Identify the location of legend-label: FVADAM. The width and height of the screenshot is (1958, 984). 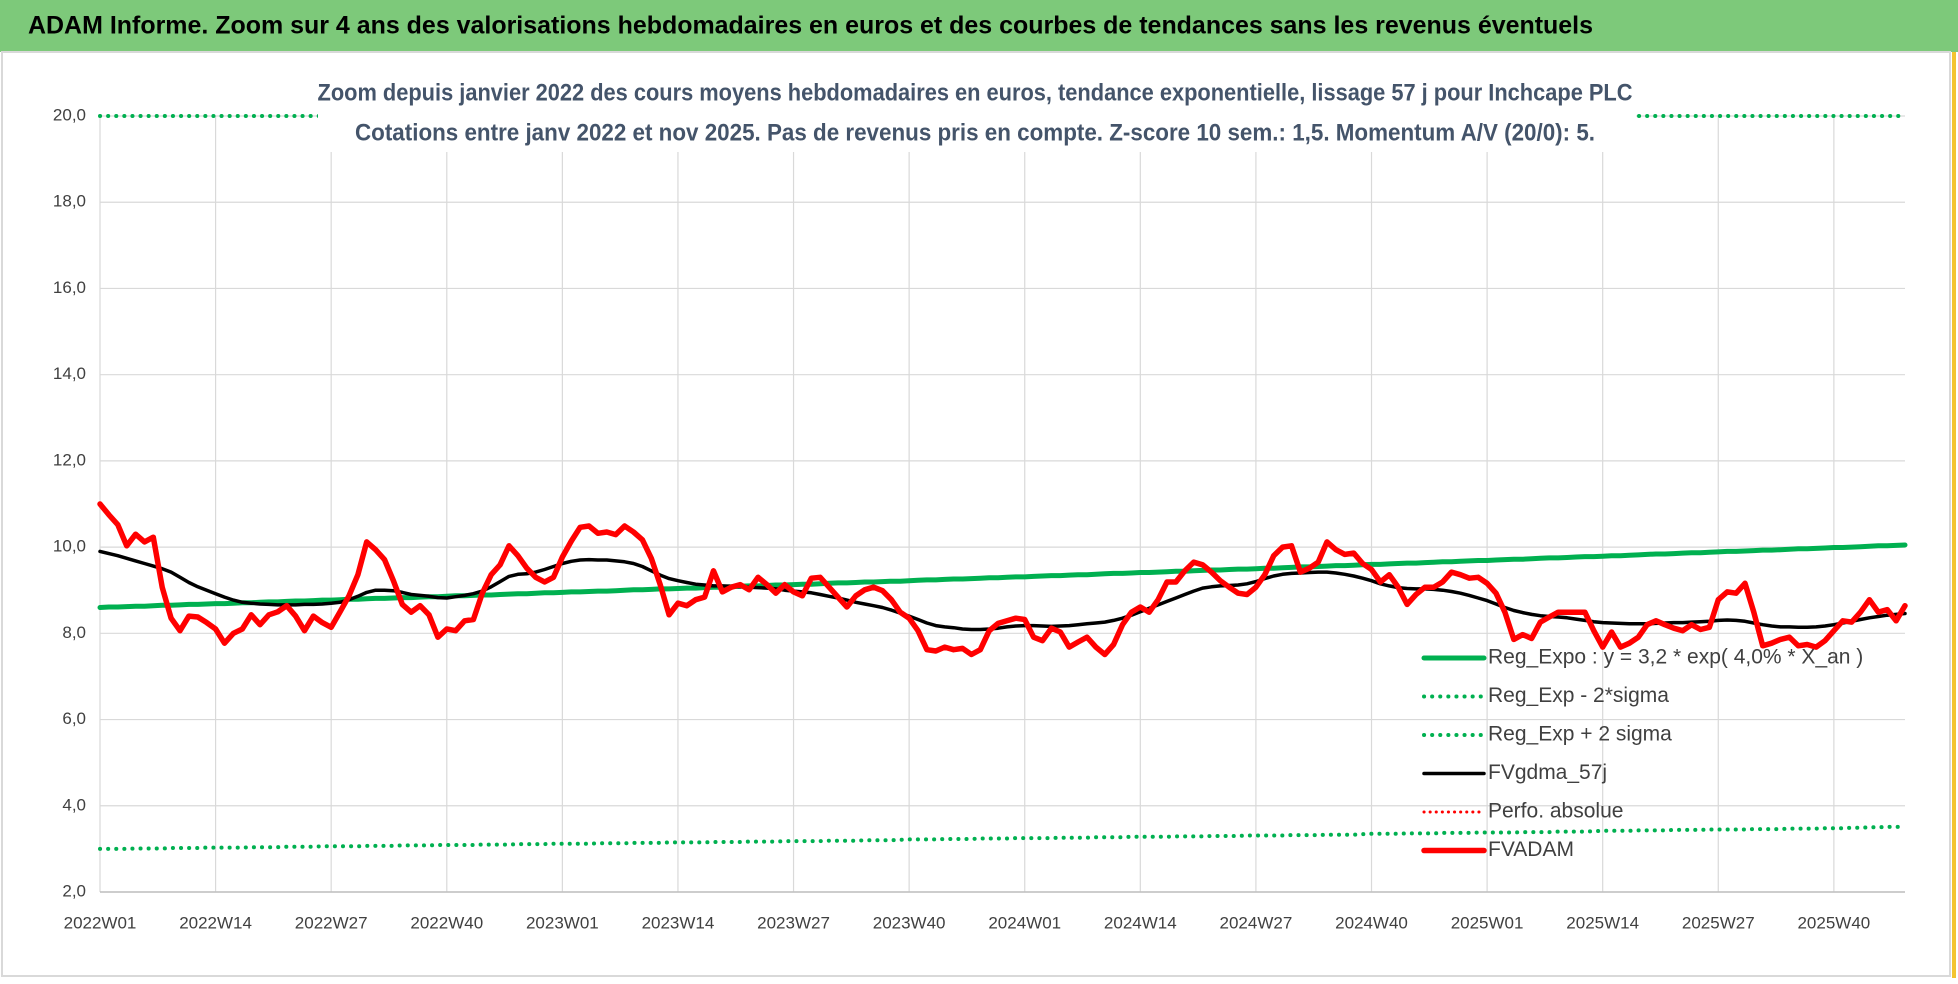
(1531, 849).